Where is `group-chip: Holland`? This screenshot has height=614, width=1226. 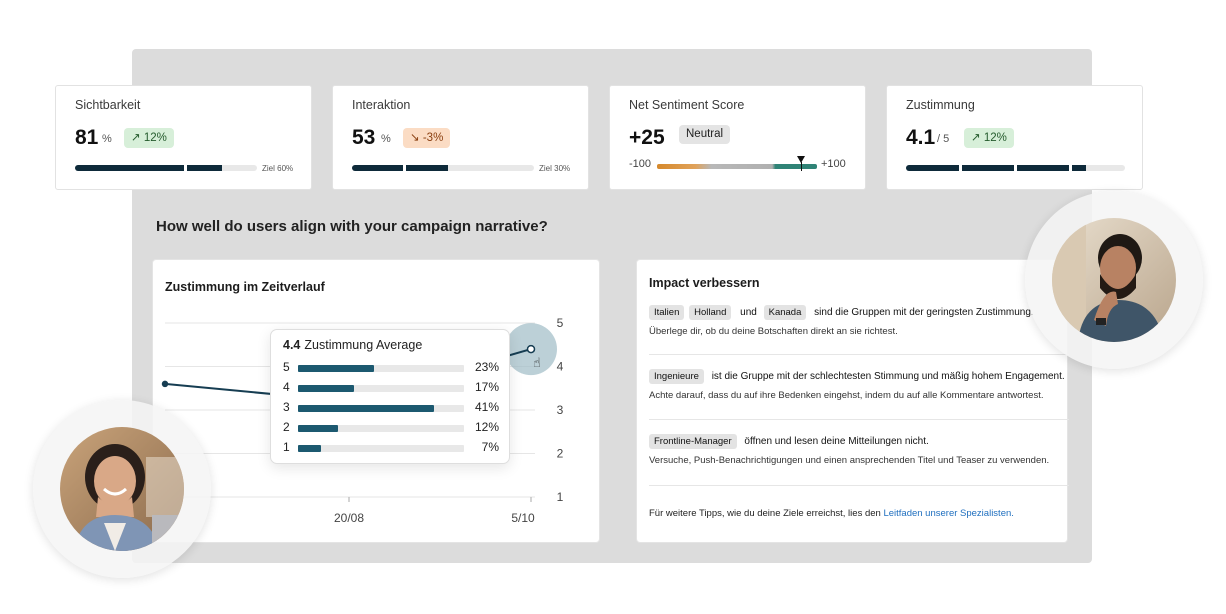 group-chip: Holland is located at coordinates (710, 312).